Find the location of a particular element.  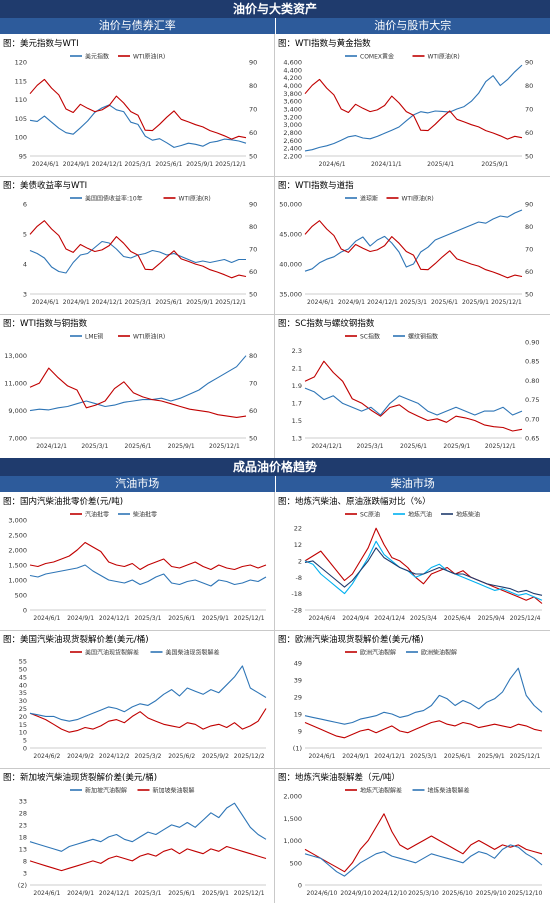

legend-label: 螺纹钢指数 is located at coordinates (423, 337).